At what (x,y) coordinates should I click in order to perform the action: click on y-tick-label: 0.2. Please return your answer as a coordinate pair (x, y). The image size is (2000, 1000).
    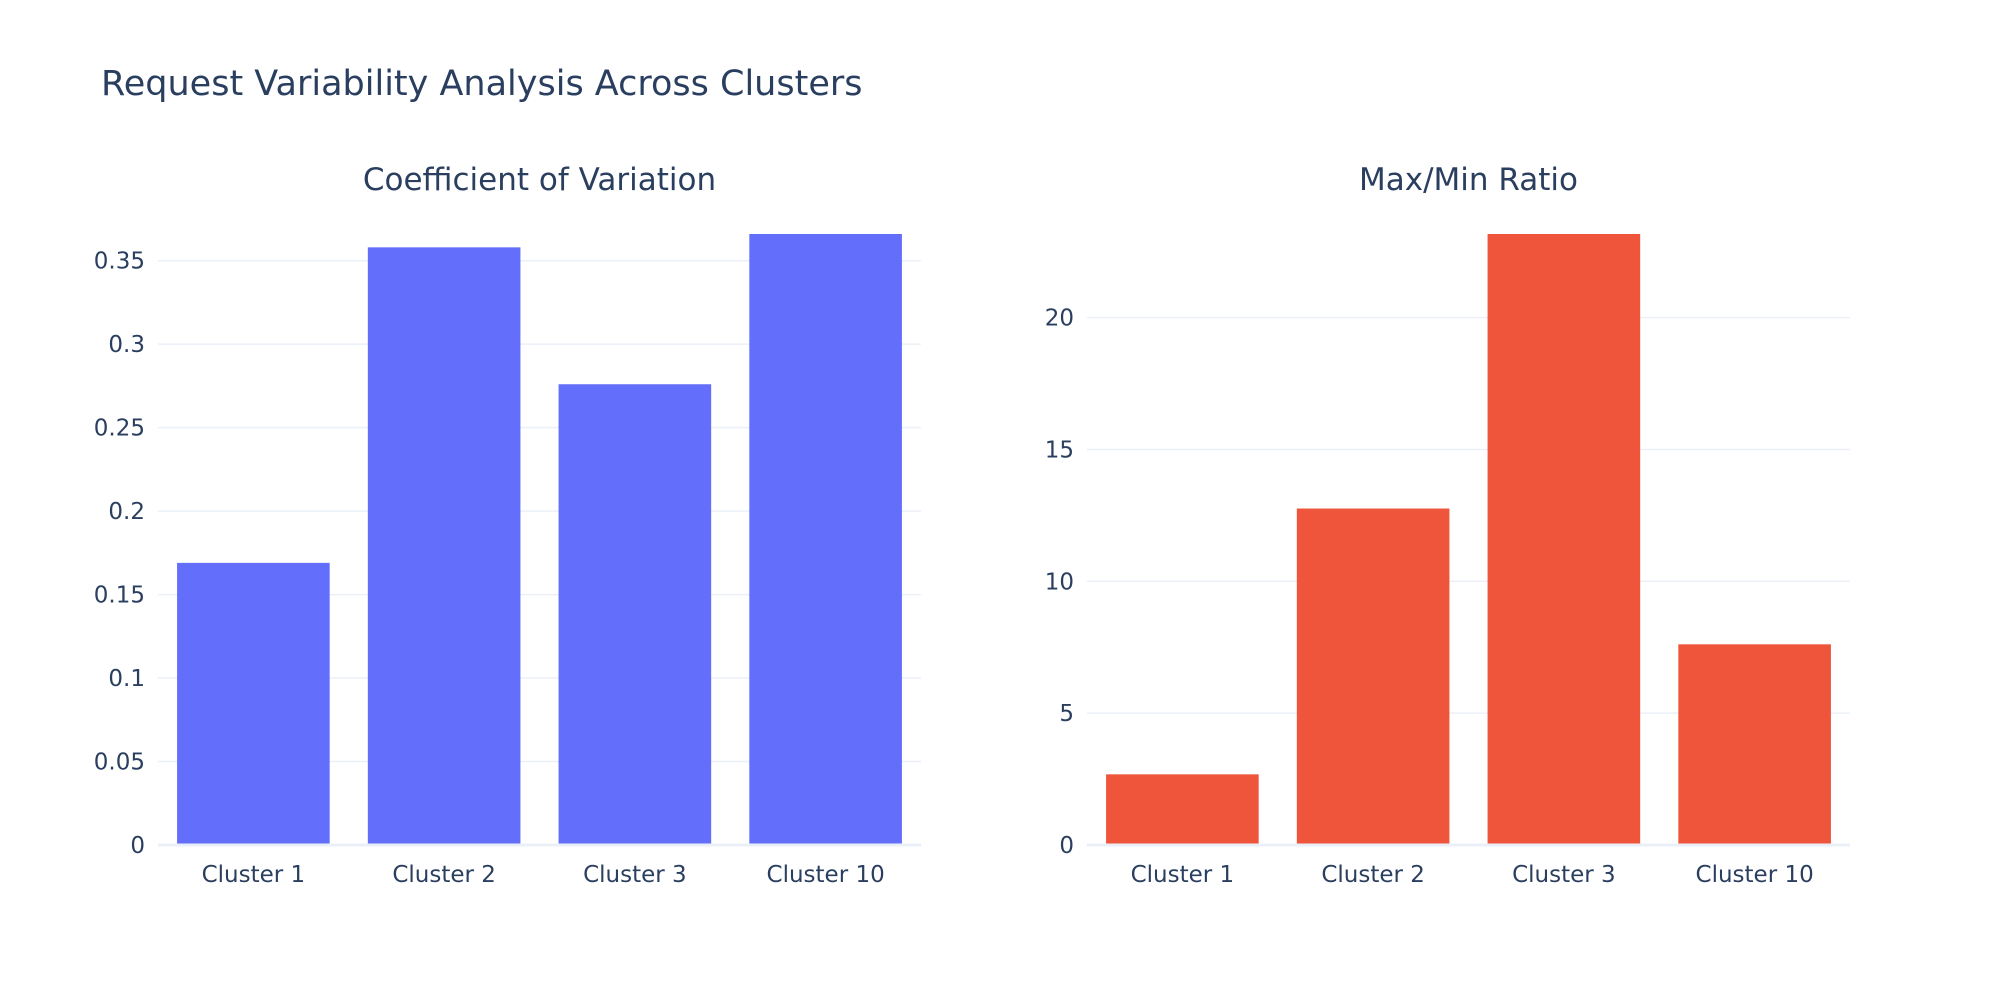
    Looking at the image, I should click on (126, 512).